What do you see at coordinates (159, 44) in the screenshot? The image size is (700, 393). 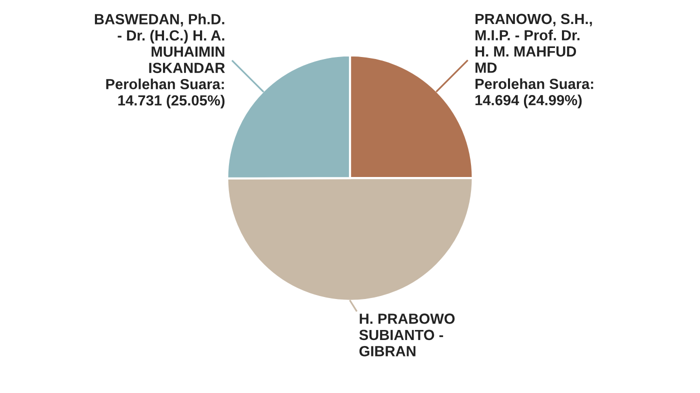 I see `slice-label: BASWEDAN, Ph.D. - Dr. (H.C.) H. A. MUHAIMIN ISKANDAR` at bounding box center [159, 44].